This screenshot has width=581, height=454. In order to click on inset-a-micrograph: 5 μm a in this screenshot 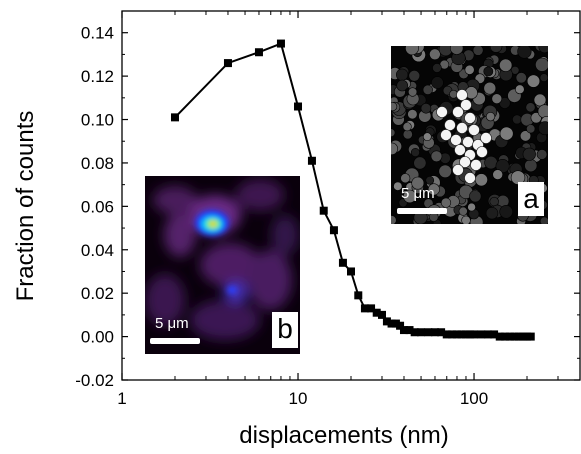, I will do `click(469, 135)`.